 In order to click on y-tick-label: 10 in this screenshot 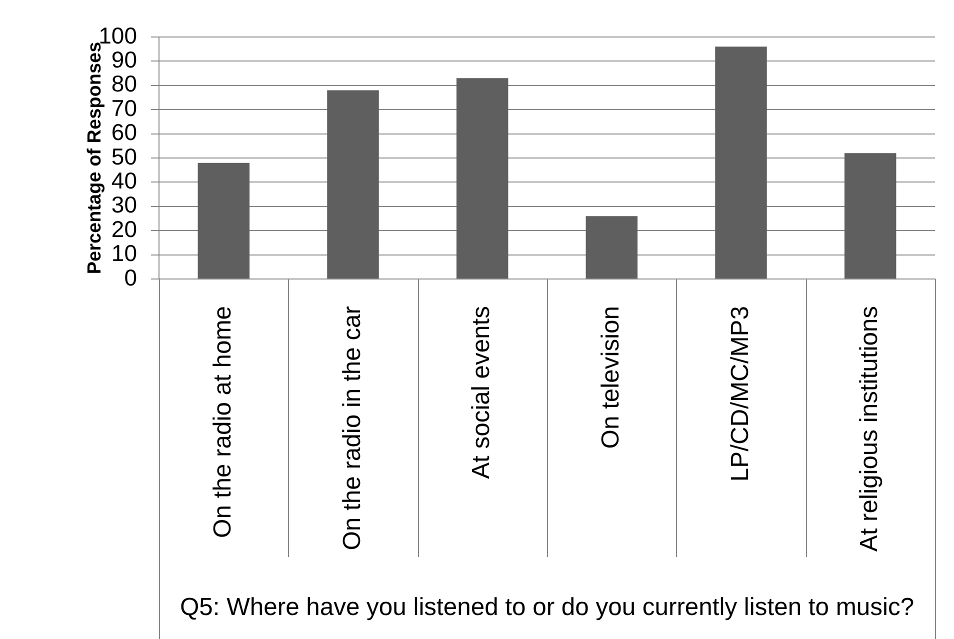, I will do `click(124, 253)`.